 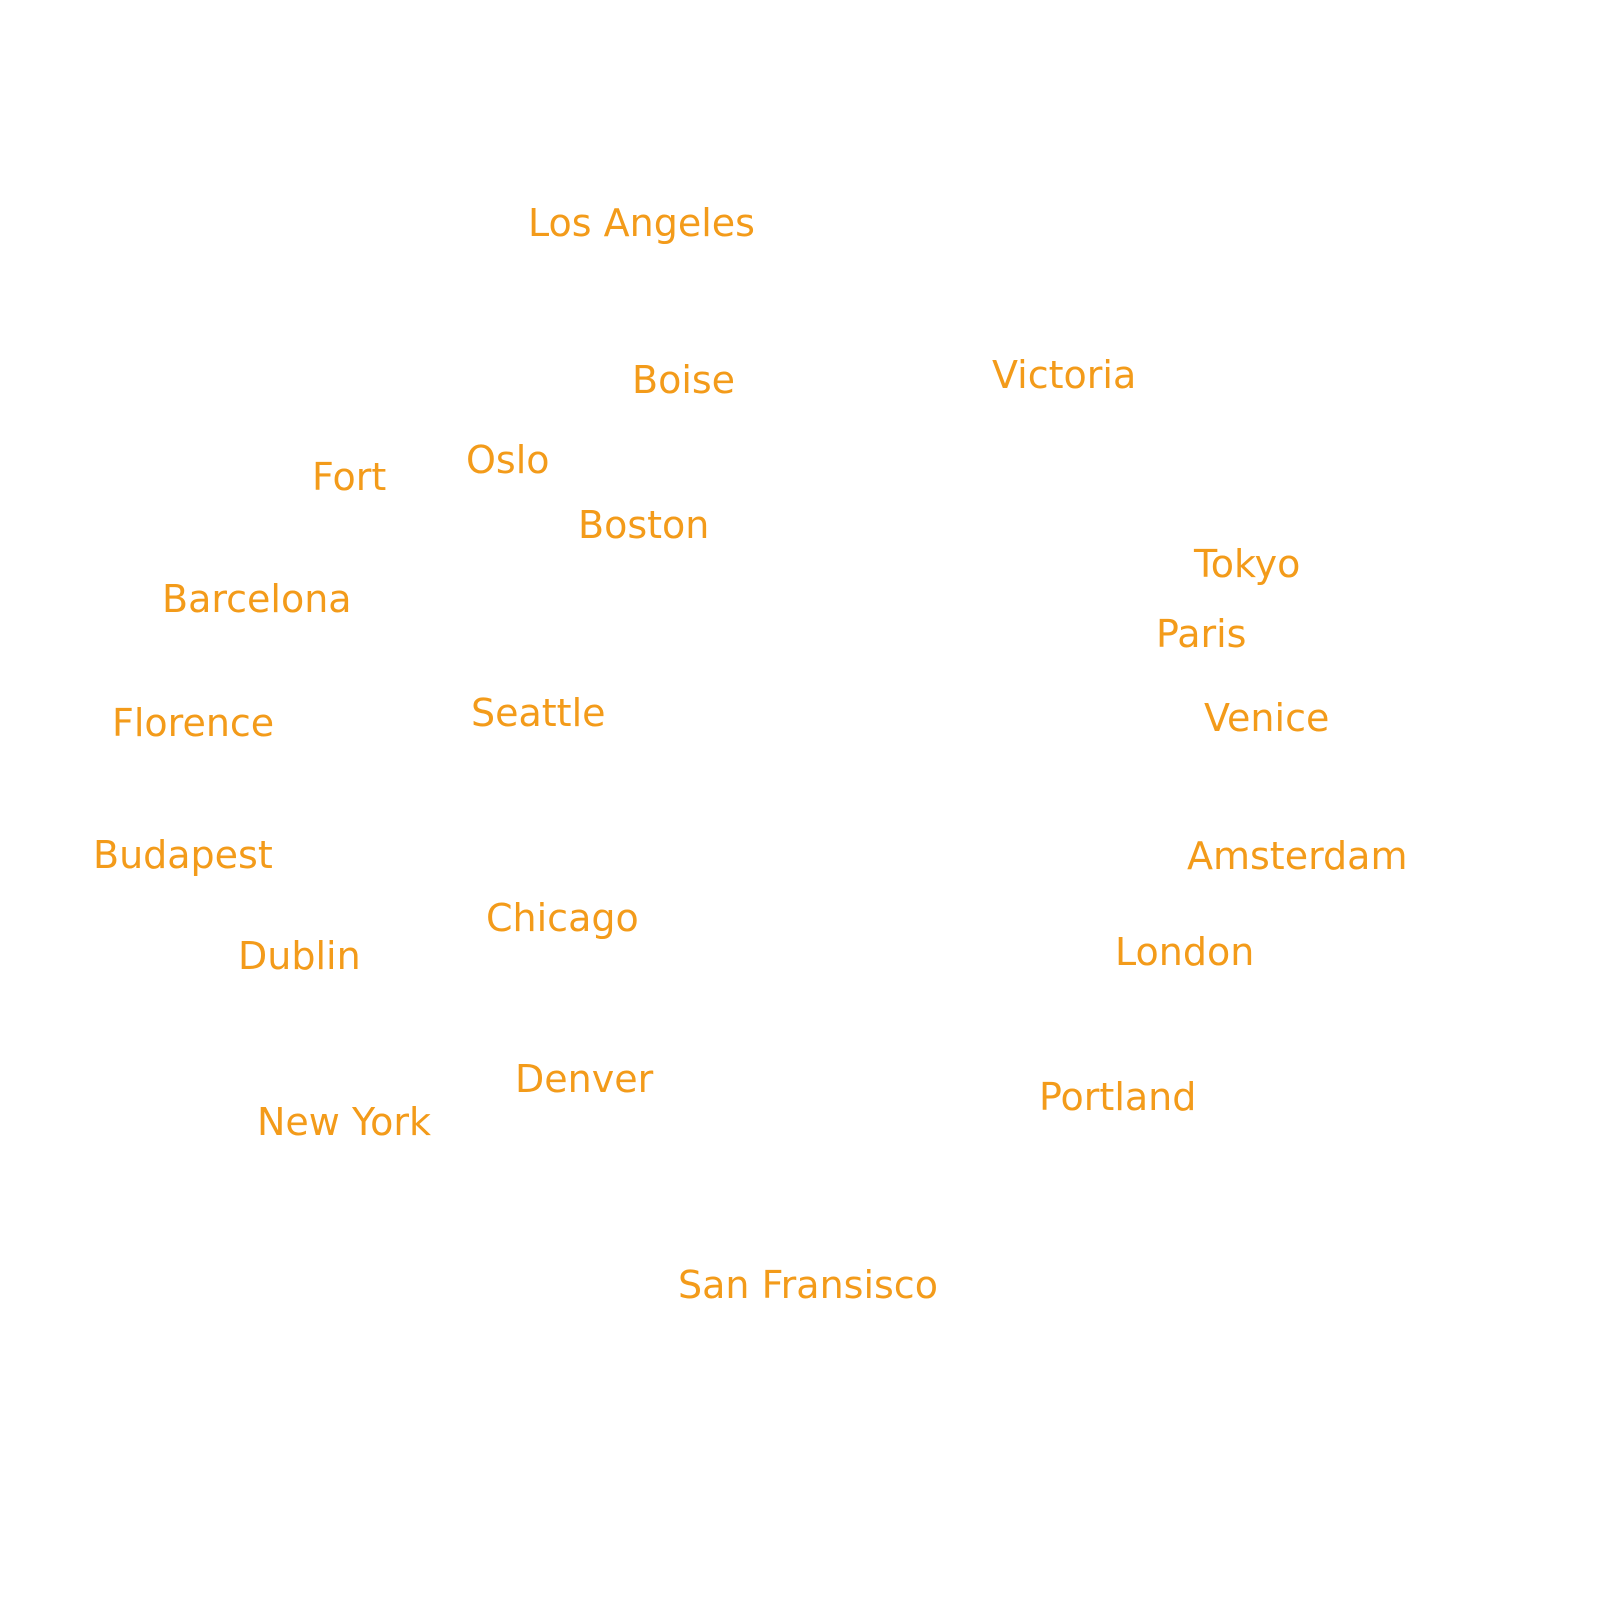 What do you see at coordinates (562, 918) in the screenshot?
I see `city-label-chicago: Chicago` at bounding box center [562, 918].